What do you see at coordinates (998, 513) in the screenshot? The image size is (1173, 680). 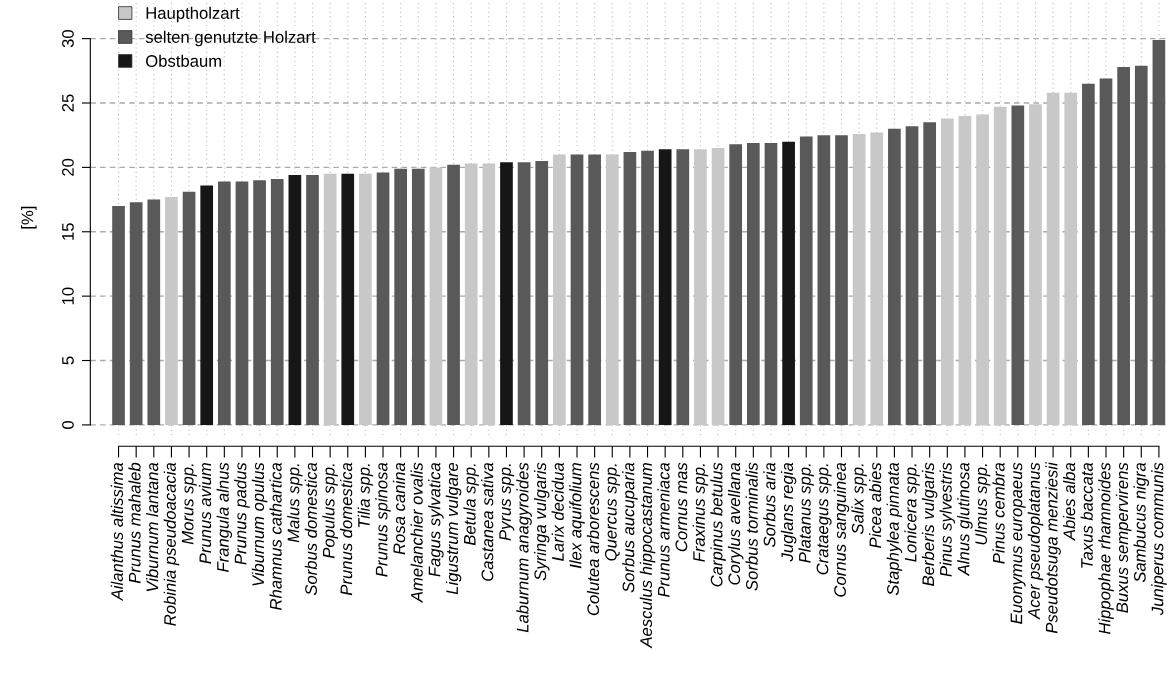 I see `x-tick-label: Pinus cembra` at bounding box center [998, 513].